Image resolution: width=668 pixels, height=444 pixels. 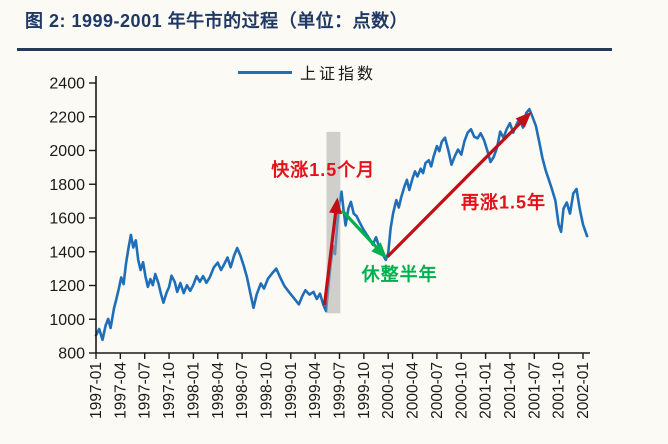 What do you see at coordinates (242, 390) in the screenshot?
I see `x-tick-label: 1998-07` at bounding box center [242, 390].